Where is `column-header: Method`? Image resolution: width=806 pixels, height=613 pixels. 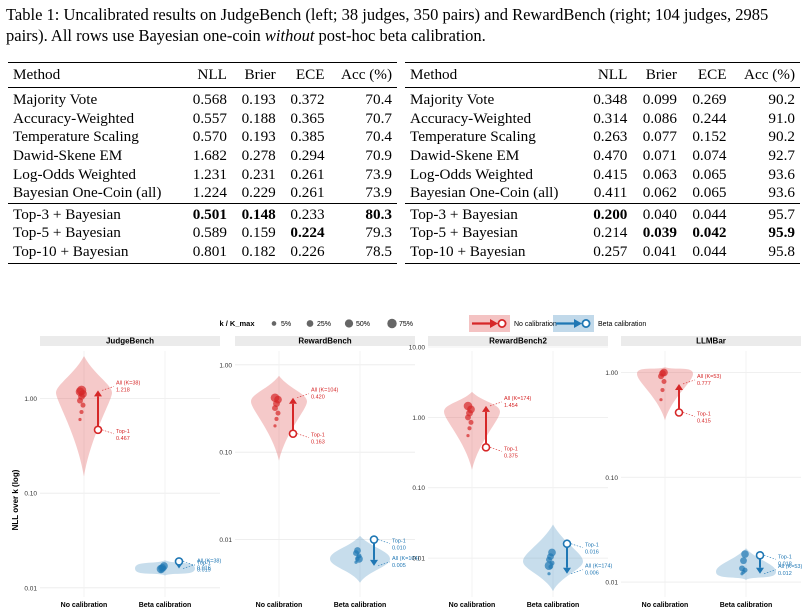
column-header: Method is located at coordinates (37, 74).